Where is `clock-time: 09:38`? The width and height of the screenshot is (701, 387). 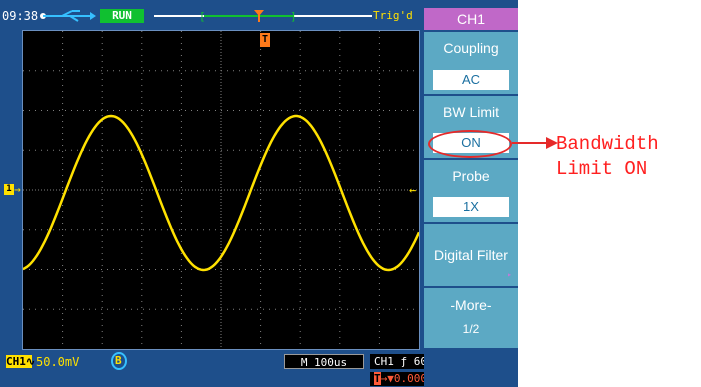
clock-time: 09:38 is located at coordinates (20, 16).